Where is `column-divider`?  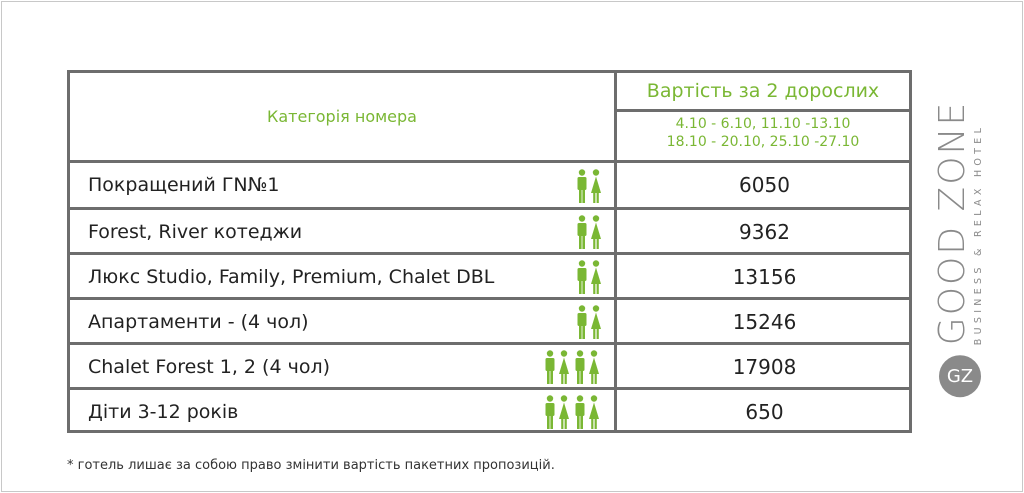 column-divider is located at coordinates (615, 251).